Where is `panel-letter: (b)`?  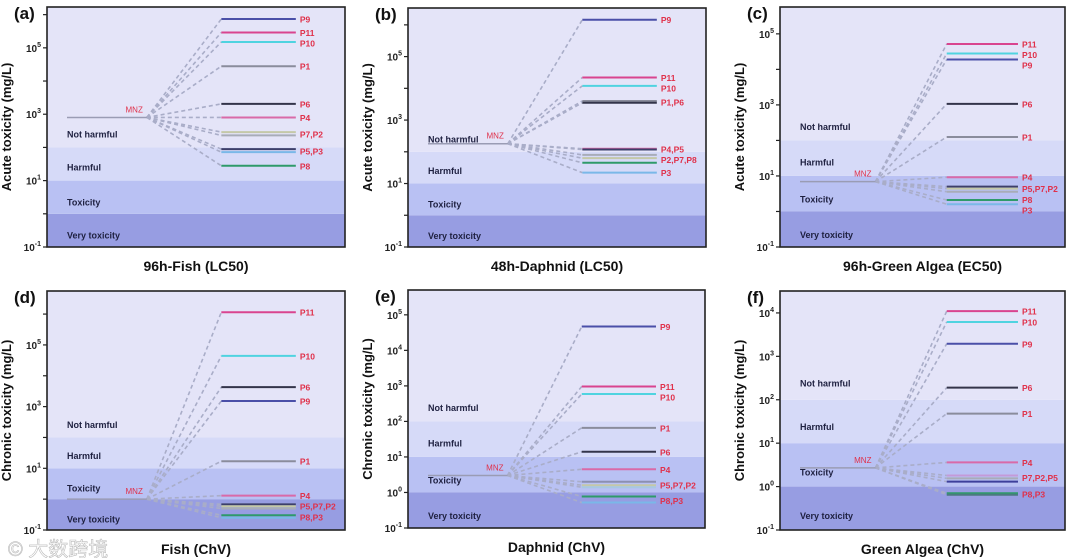 panel-letter: (b) is located at coordinates (386, 14).